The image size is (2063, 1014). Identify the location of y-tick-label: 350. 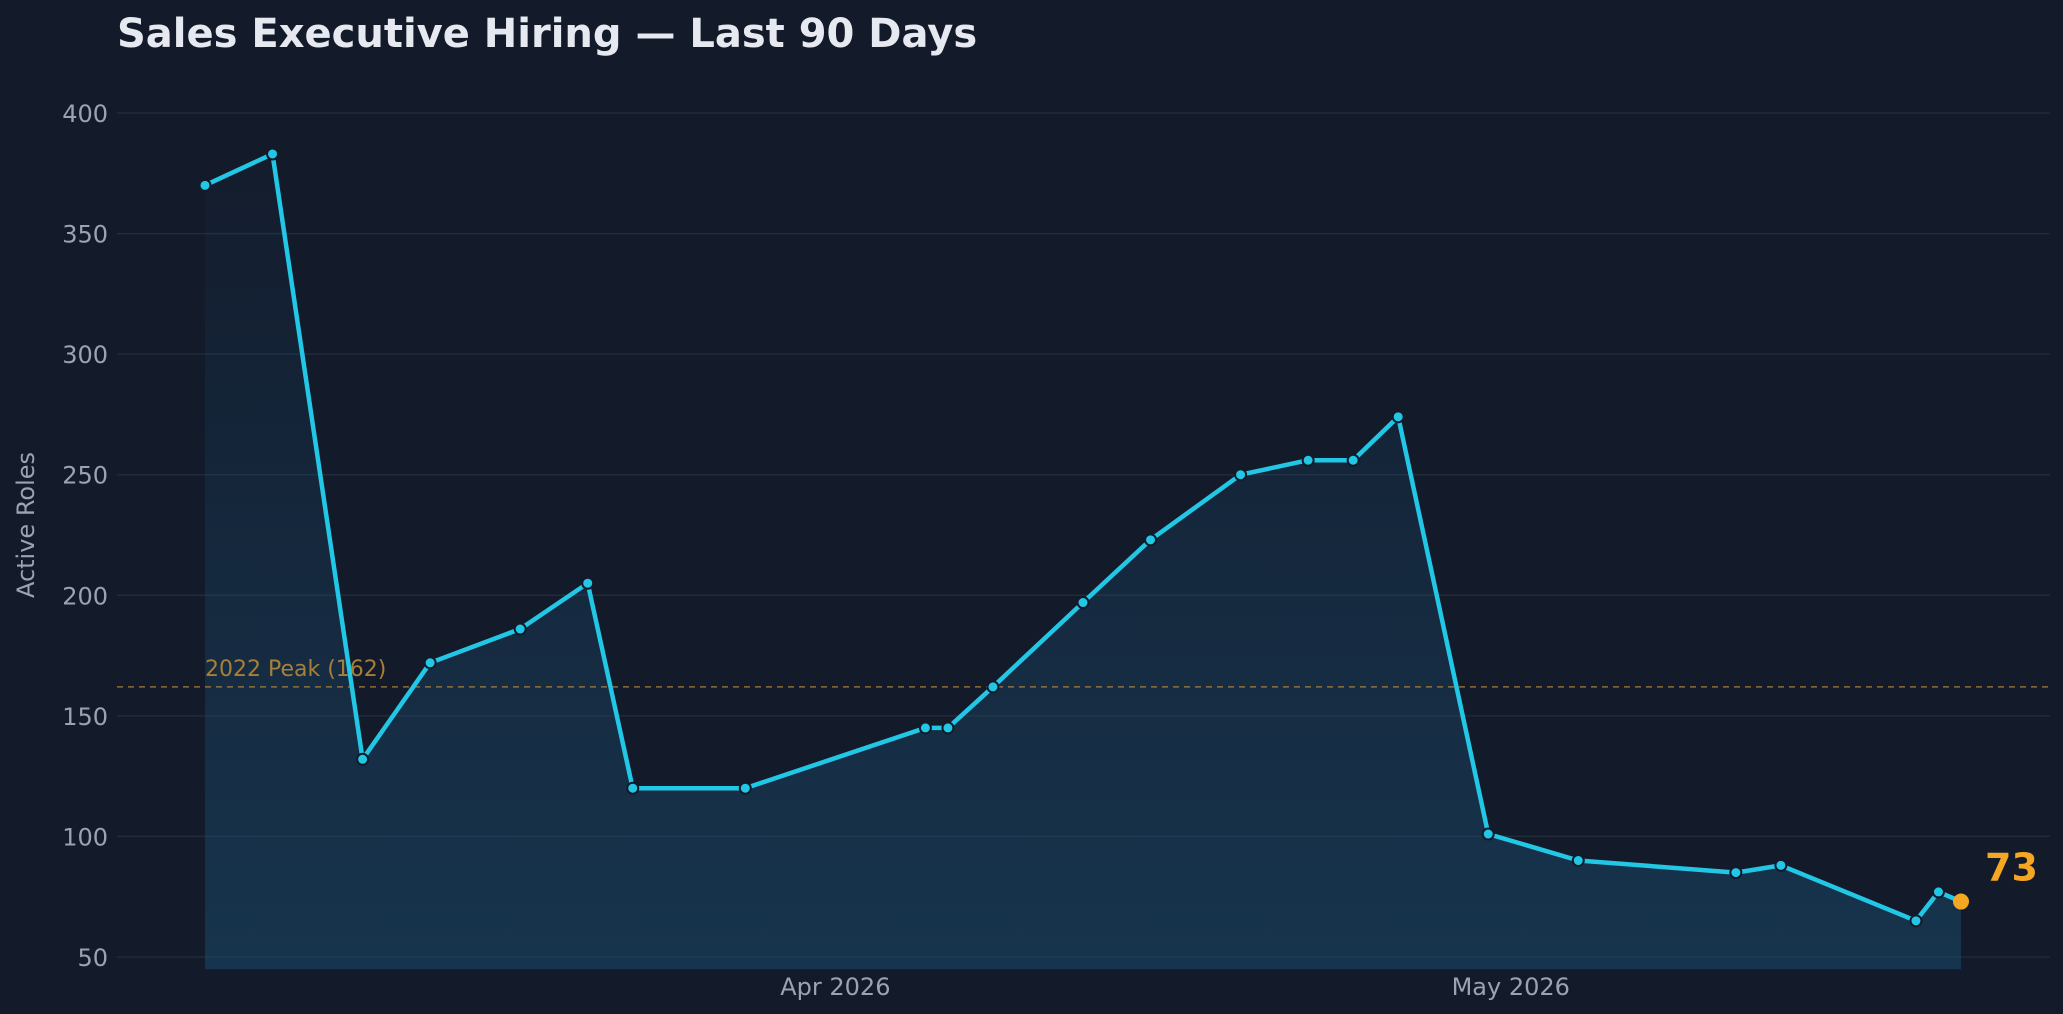
(85, 235).